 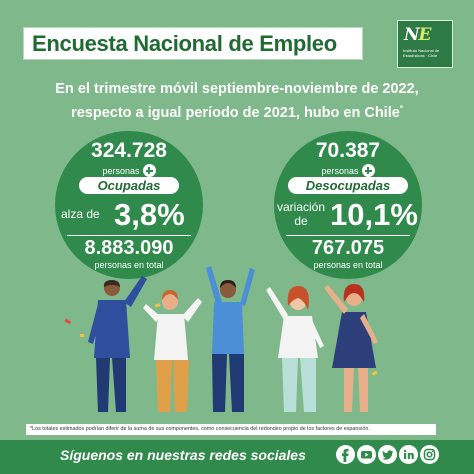 I want to click on desocupadas-change: 70.387, so click(x=348, y=150).